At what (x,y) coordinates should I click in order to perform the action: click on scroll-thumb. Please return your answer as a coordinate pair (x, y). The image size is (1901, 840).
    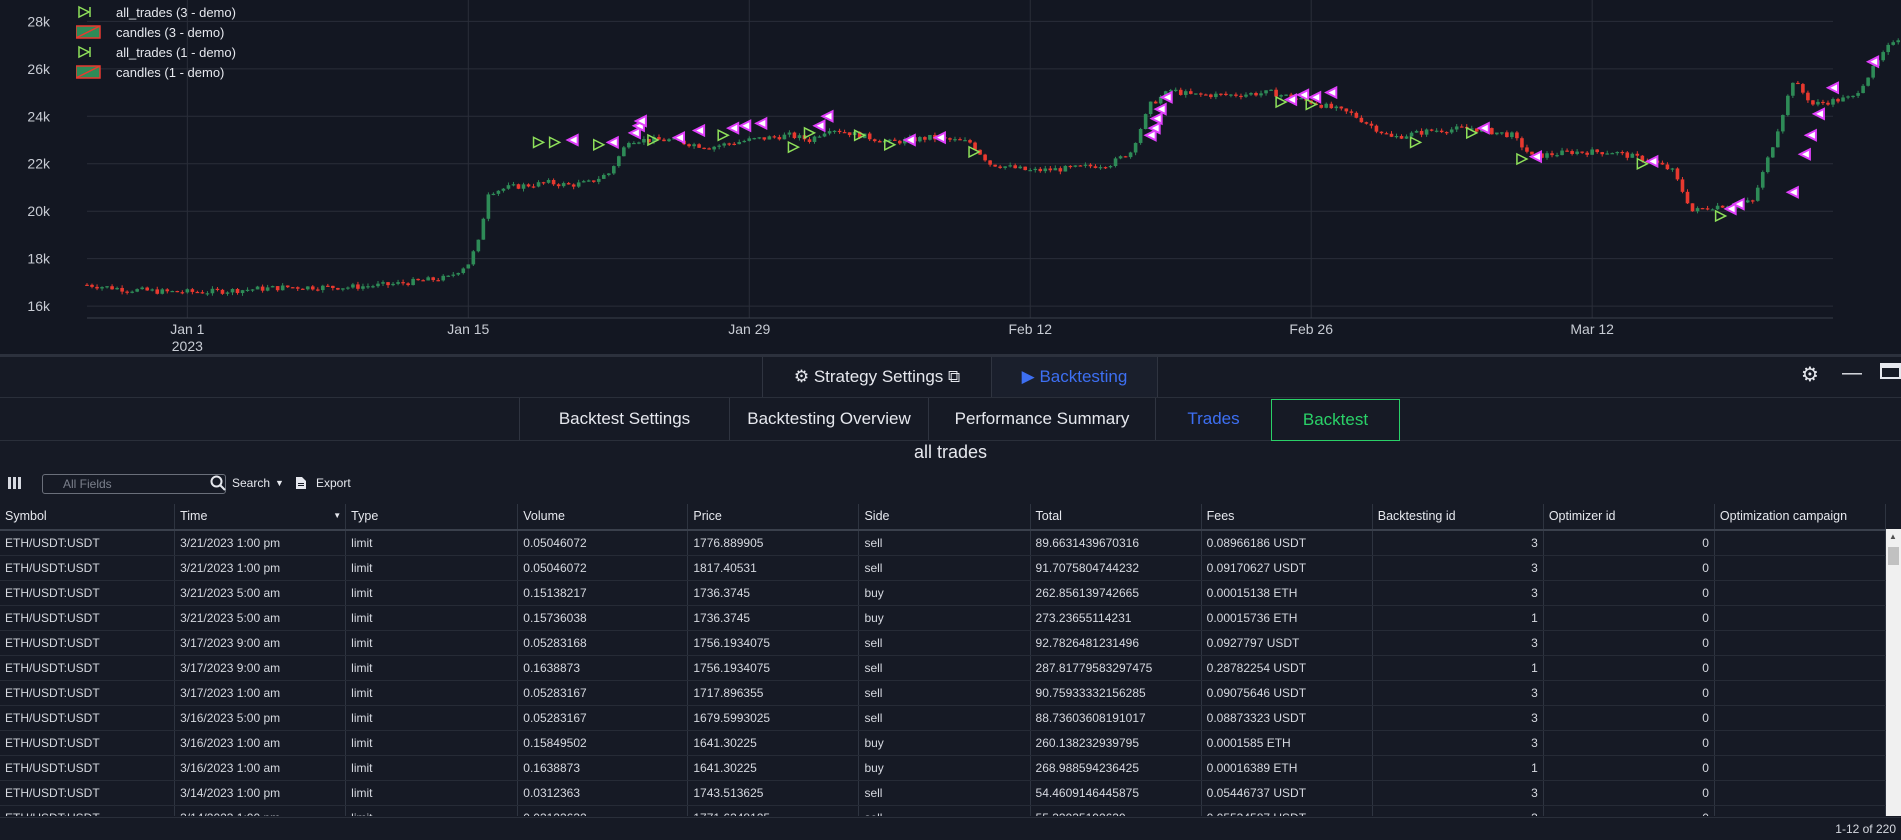
    Looking at the image, I should click on (1893, 556).